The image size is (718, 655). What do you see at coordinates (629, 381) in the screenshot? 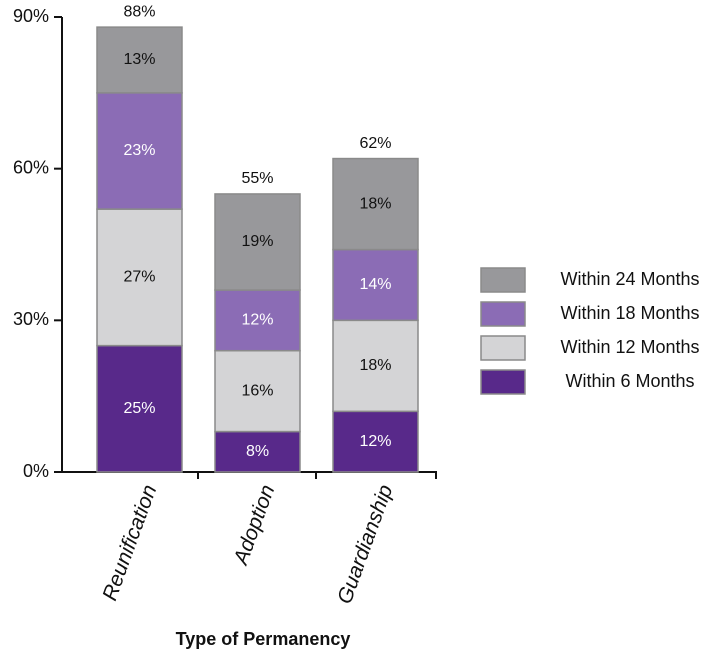
I see `legend-label: Within 6 Months` at bounding box center [629, 381].